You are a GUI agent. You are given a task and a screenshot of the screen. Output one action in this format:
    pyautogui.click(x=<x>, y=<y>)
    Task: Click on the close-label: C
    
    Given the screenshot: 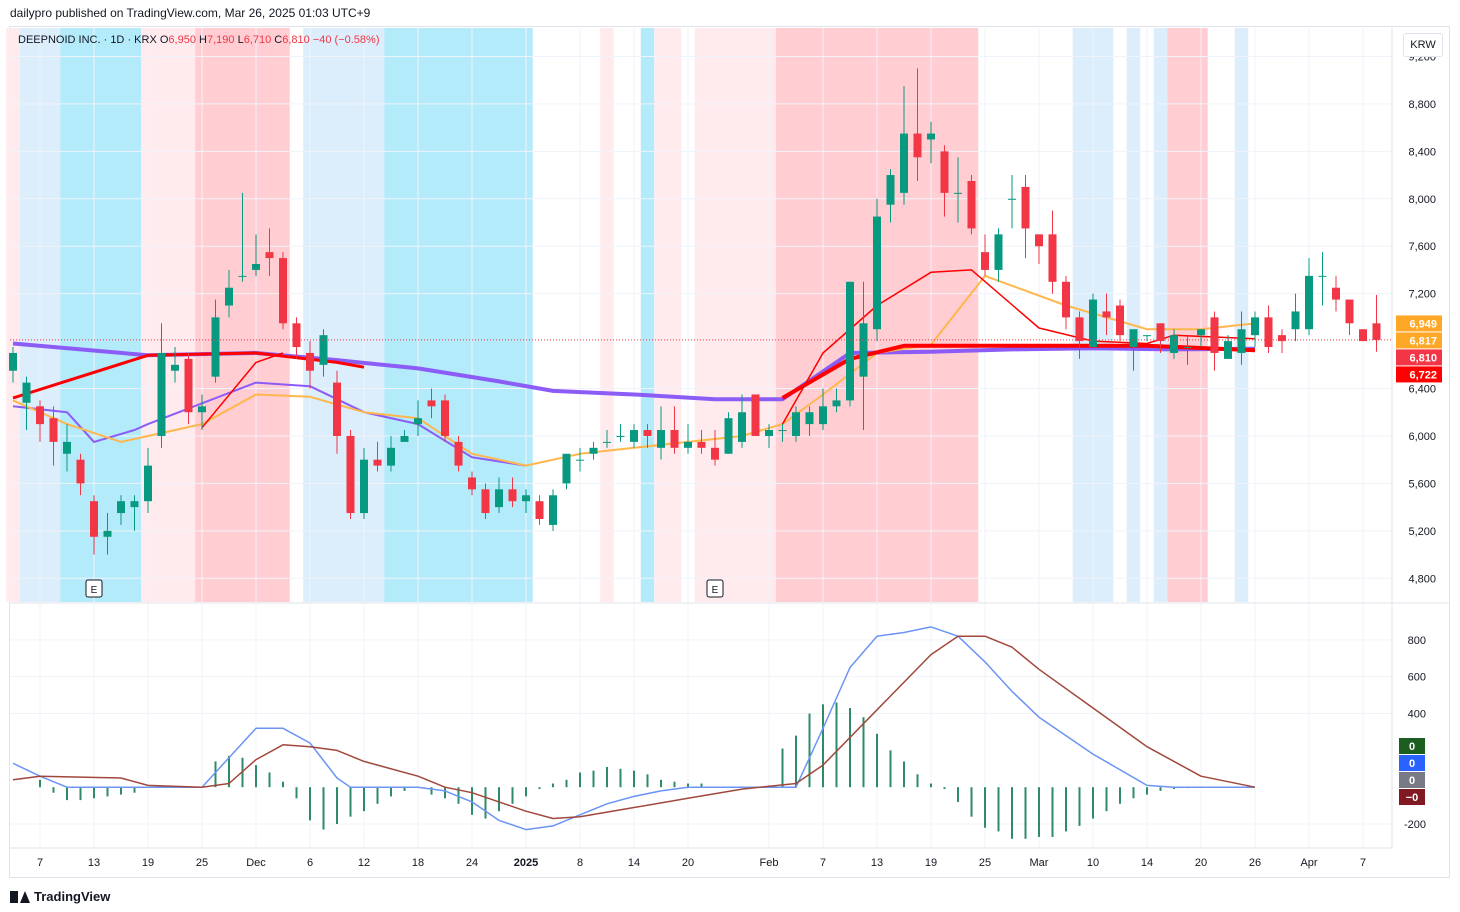 What is the action you would take?
    pyautogui.click(x=278, y=40)
    